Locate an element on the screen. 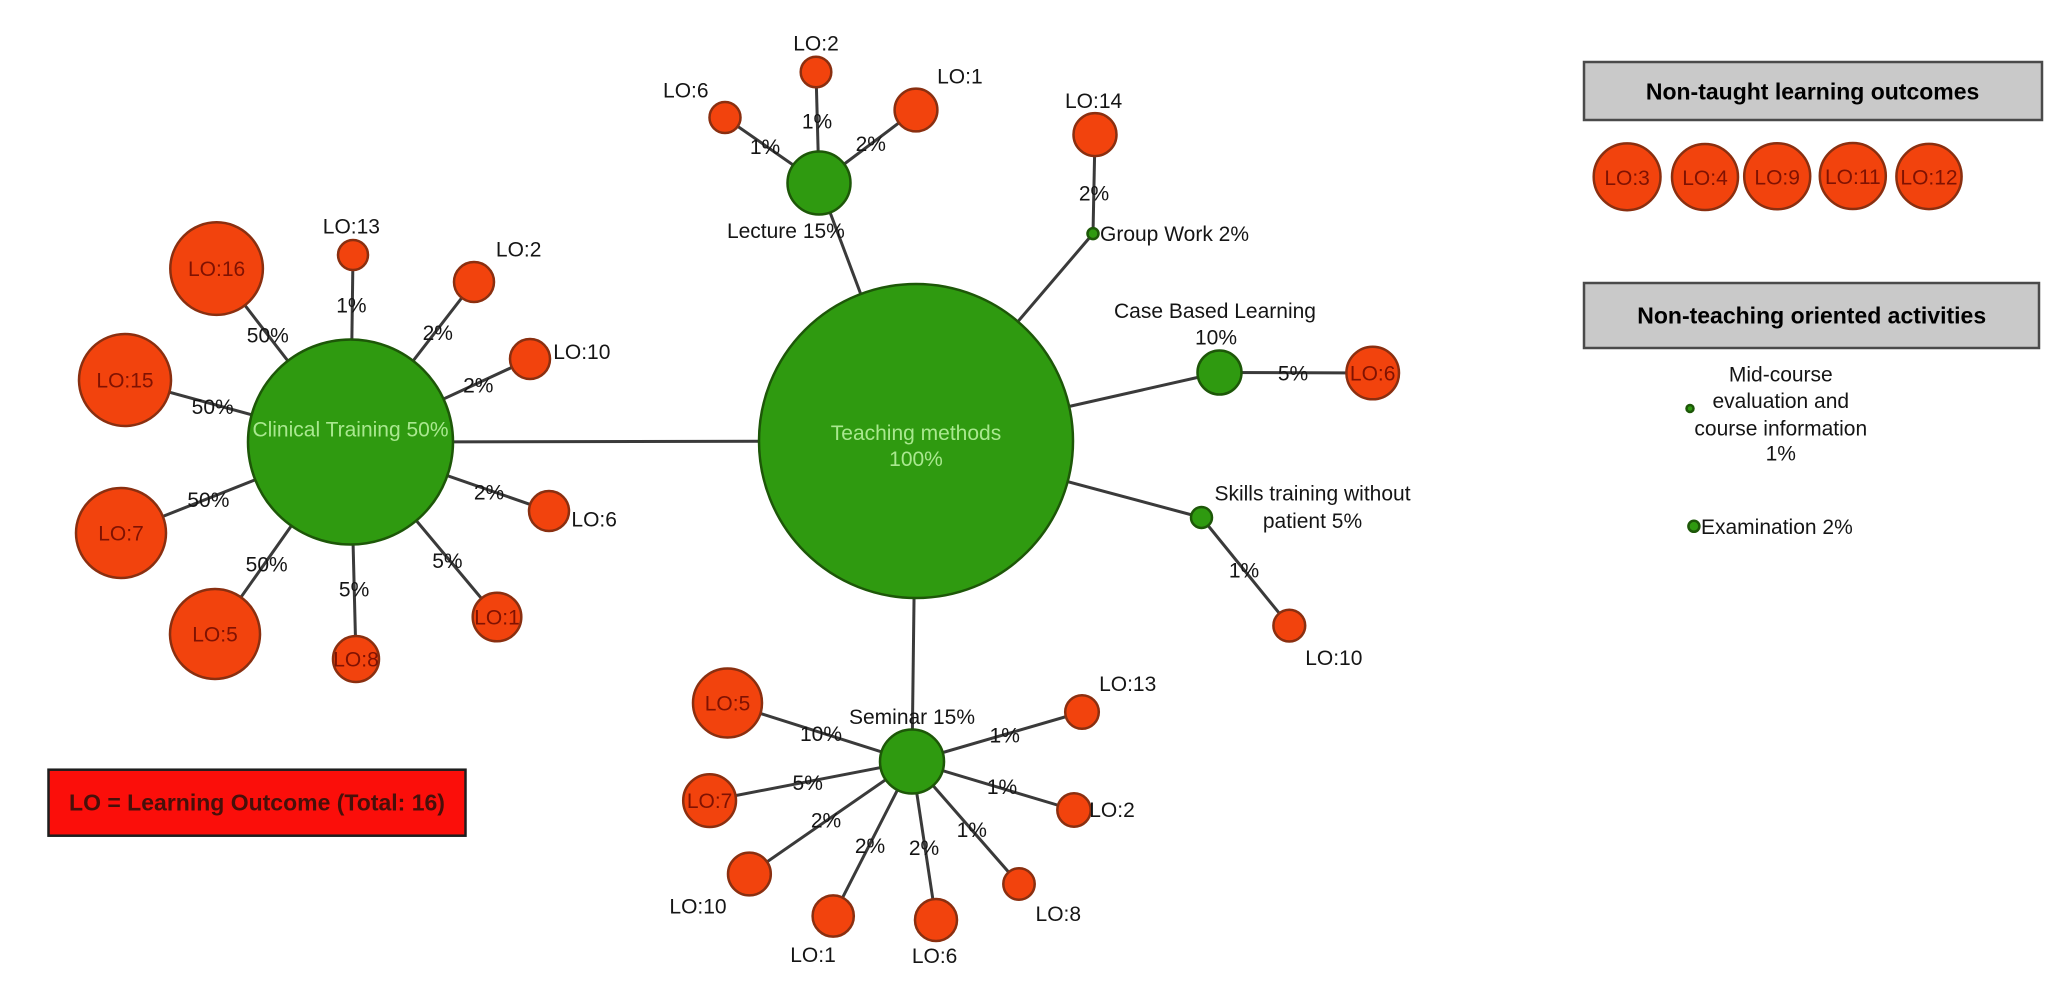 Image resolution: width=2059 pixels, height=1001 pixels. svg-text: Skills training without is located at coordinates (1312, 494).